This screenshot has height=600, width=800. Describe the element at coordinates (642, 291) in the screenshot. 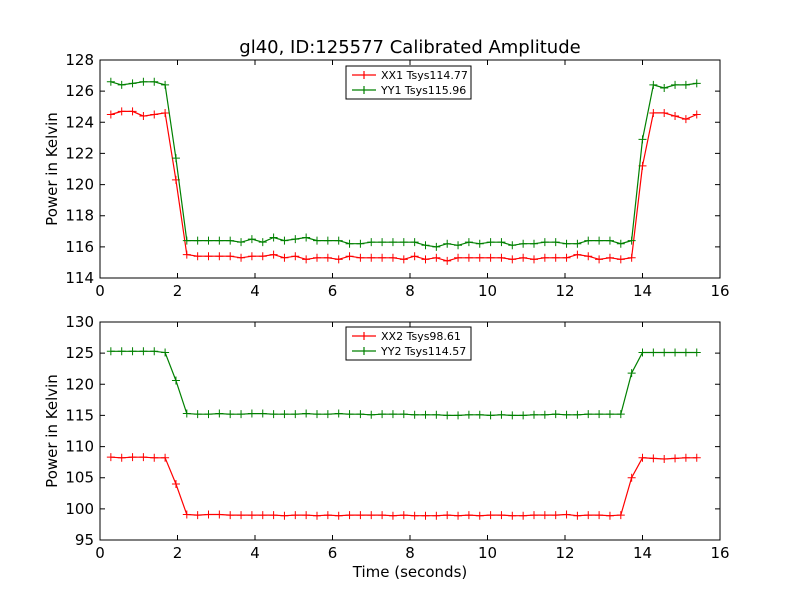

I see `x-tick-label: 14` at that location.